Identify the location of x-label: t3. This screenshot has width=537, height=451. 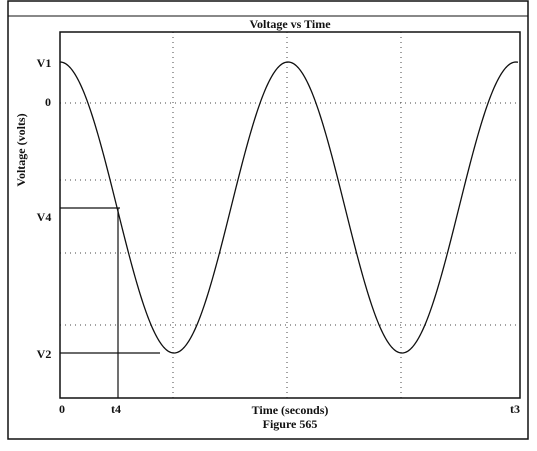
(515, 409).